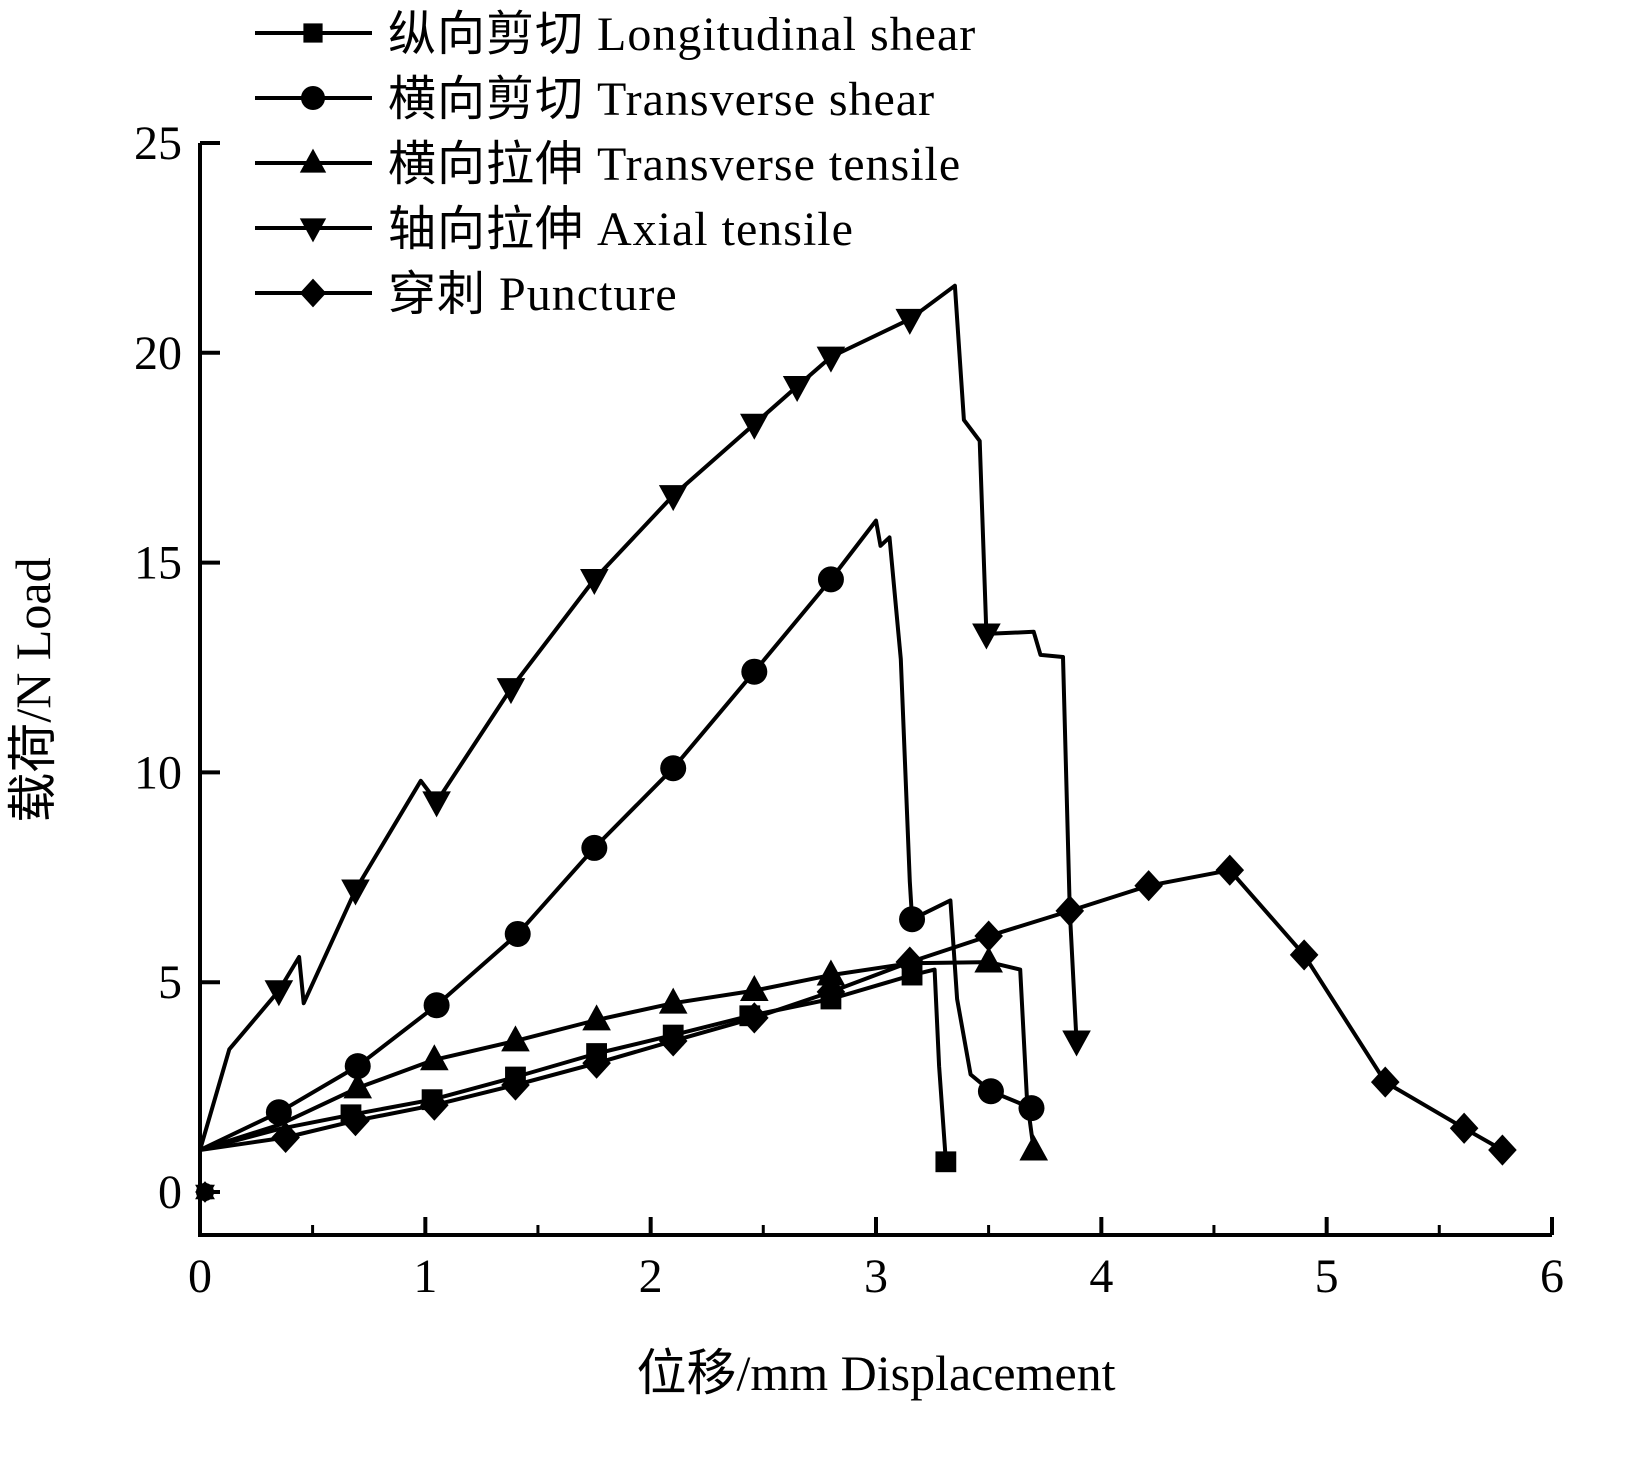 Image resolution: width=1638 pixels, height=1464 pixels. Describe the element at coordinates (1552, 1276) in the screenshot. I see `x-tick-label: 6` at that location.